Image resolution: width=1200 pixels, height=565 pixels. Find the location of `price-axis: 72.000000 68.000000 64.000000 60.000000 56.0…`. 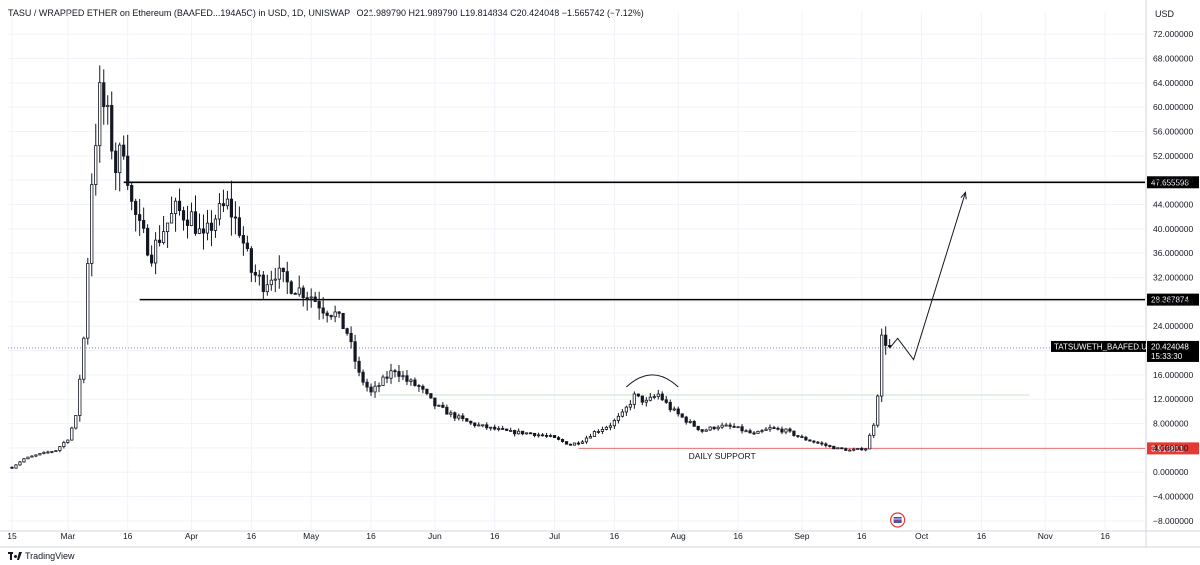

price-axis: 72.000000 68.000000 64.000000 60.000000 56.0… is located at coordinates (1125, 273).